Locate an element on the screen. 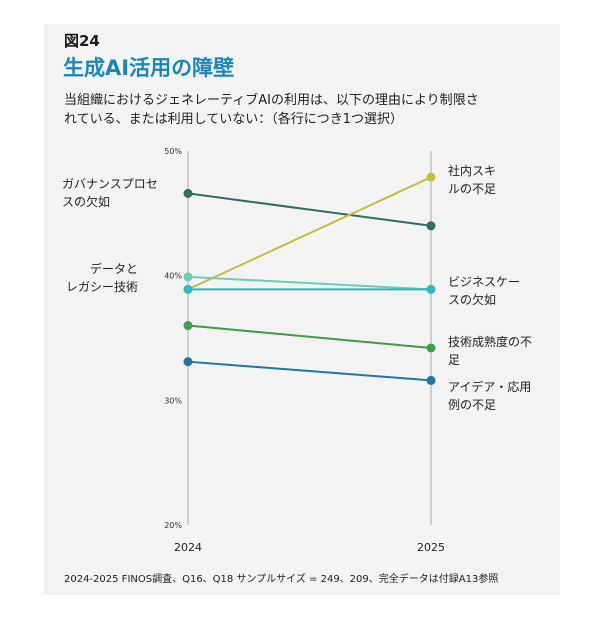 Image resolution: width=600 pixels, height=618 pixels. figure-title: 生成AI活用の障壁 is located at coordinates (149, 68).